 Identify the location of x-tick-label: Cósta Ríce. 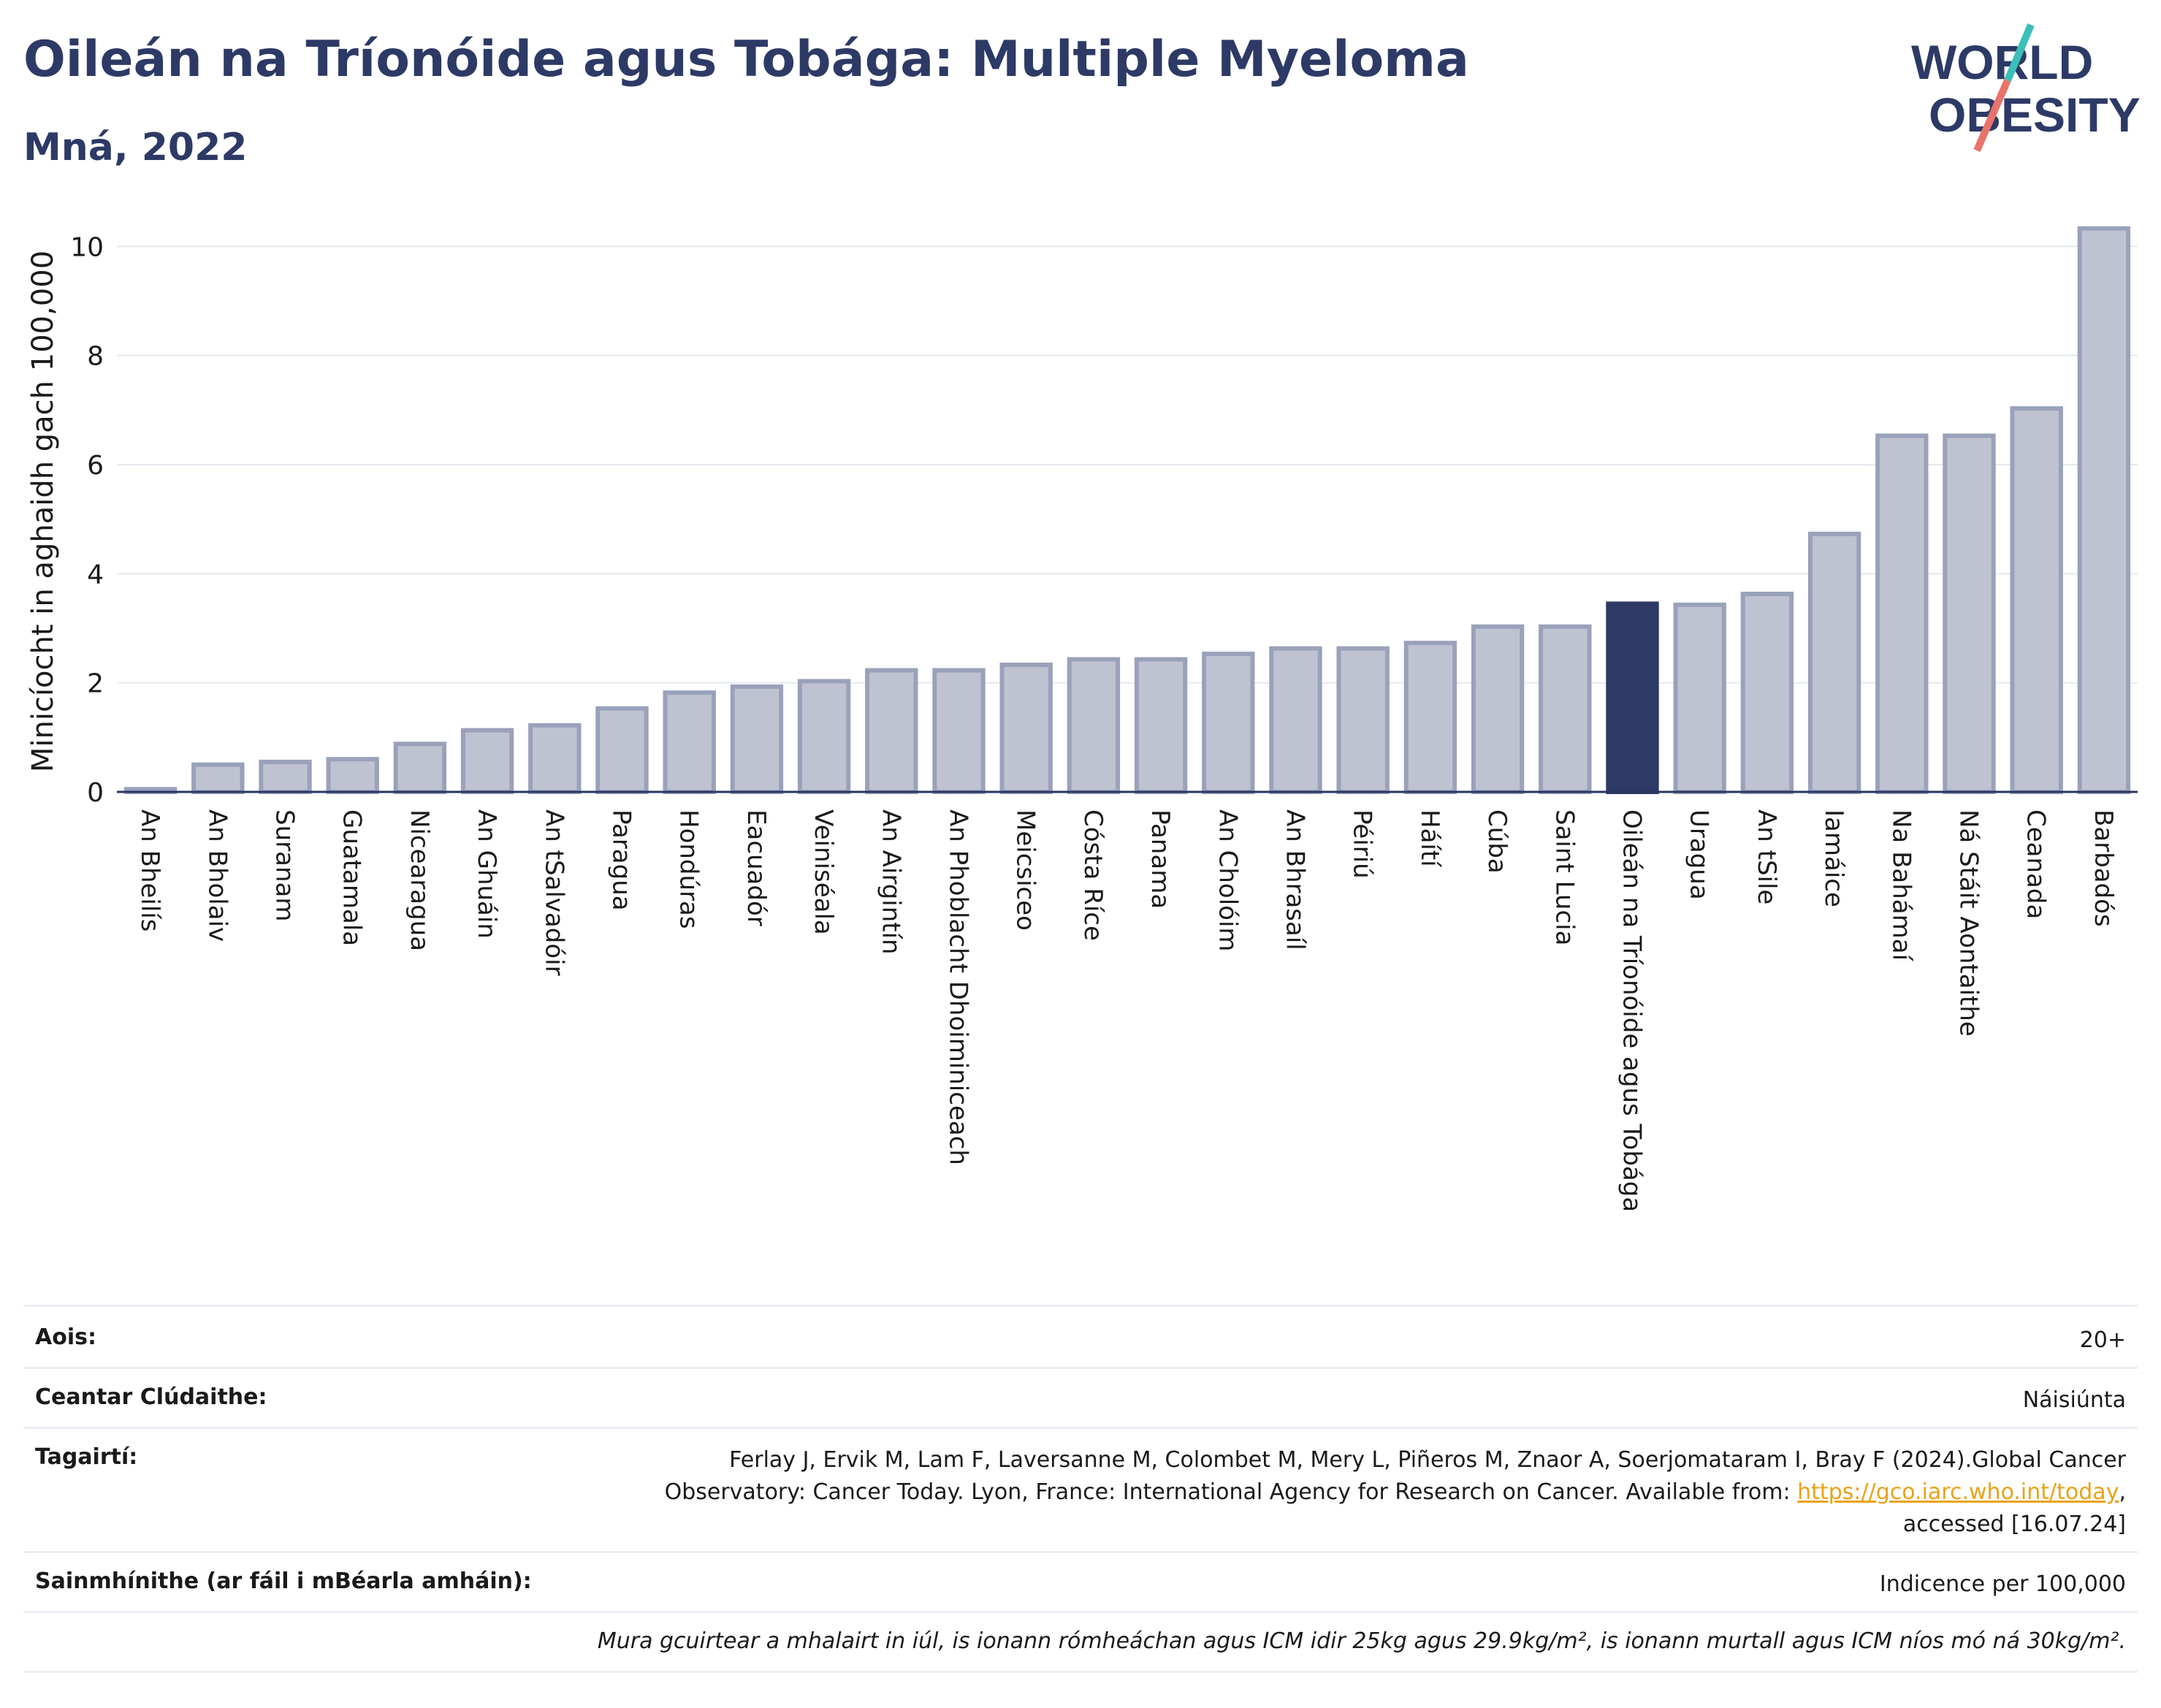
(1093, 875).